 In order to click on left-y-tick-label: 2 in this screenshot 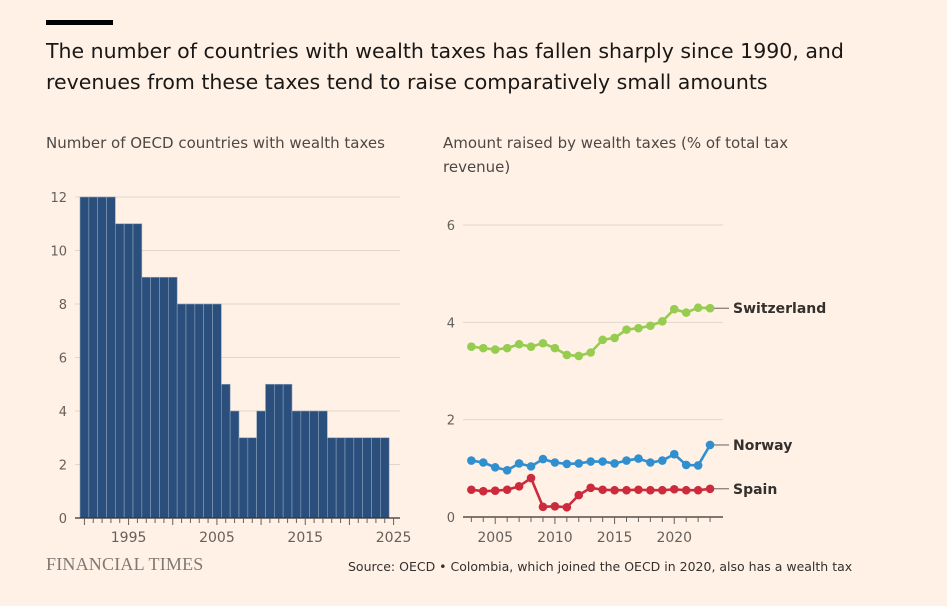, I will do `click(63, 466)`.